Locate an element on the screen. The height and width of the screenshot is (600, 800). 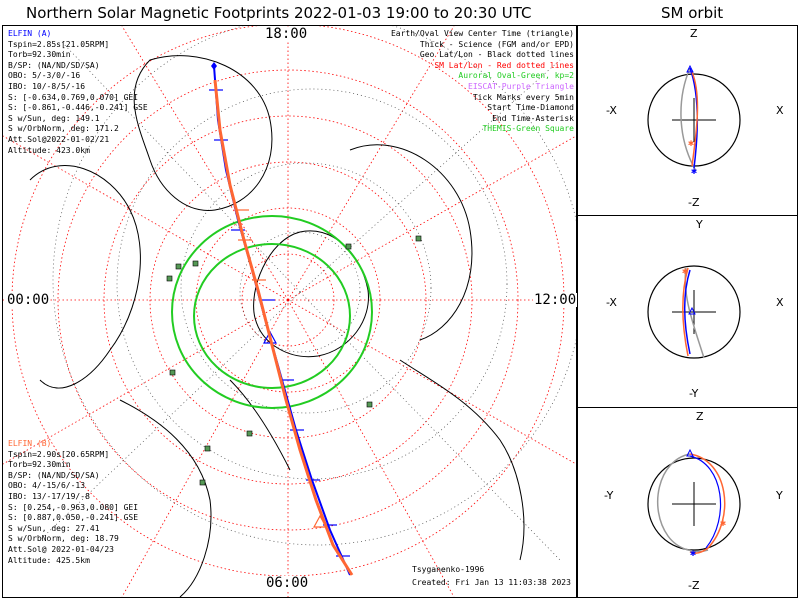
info-line: S: [-0.861,-0.446,-0.241] GSE is located at coordinates (78, 108).